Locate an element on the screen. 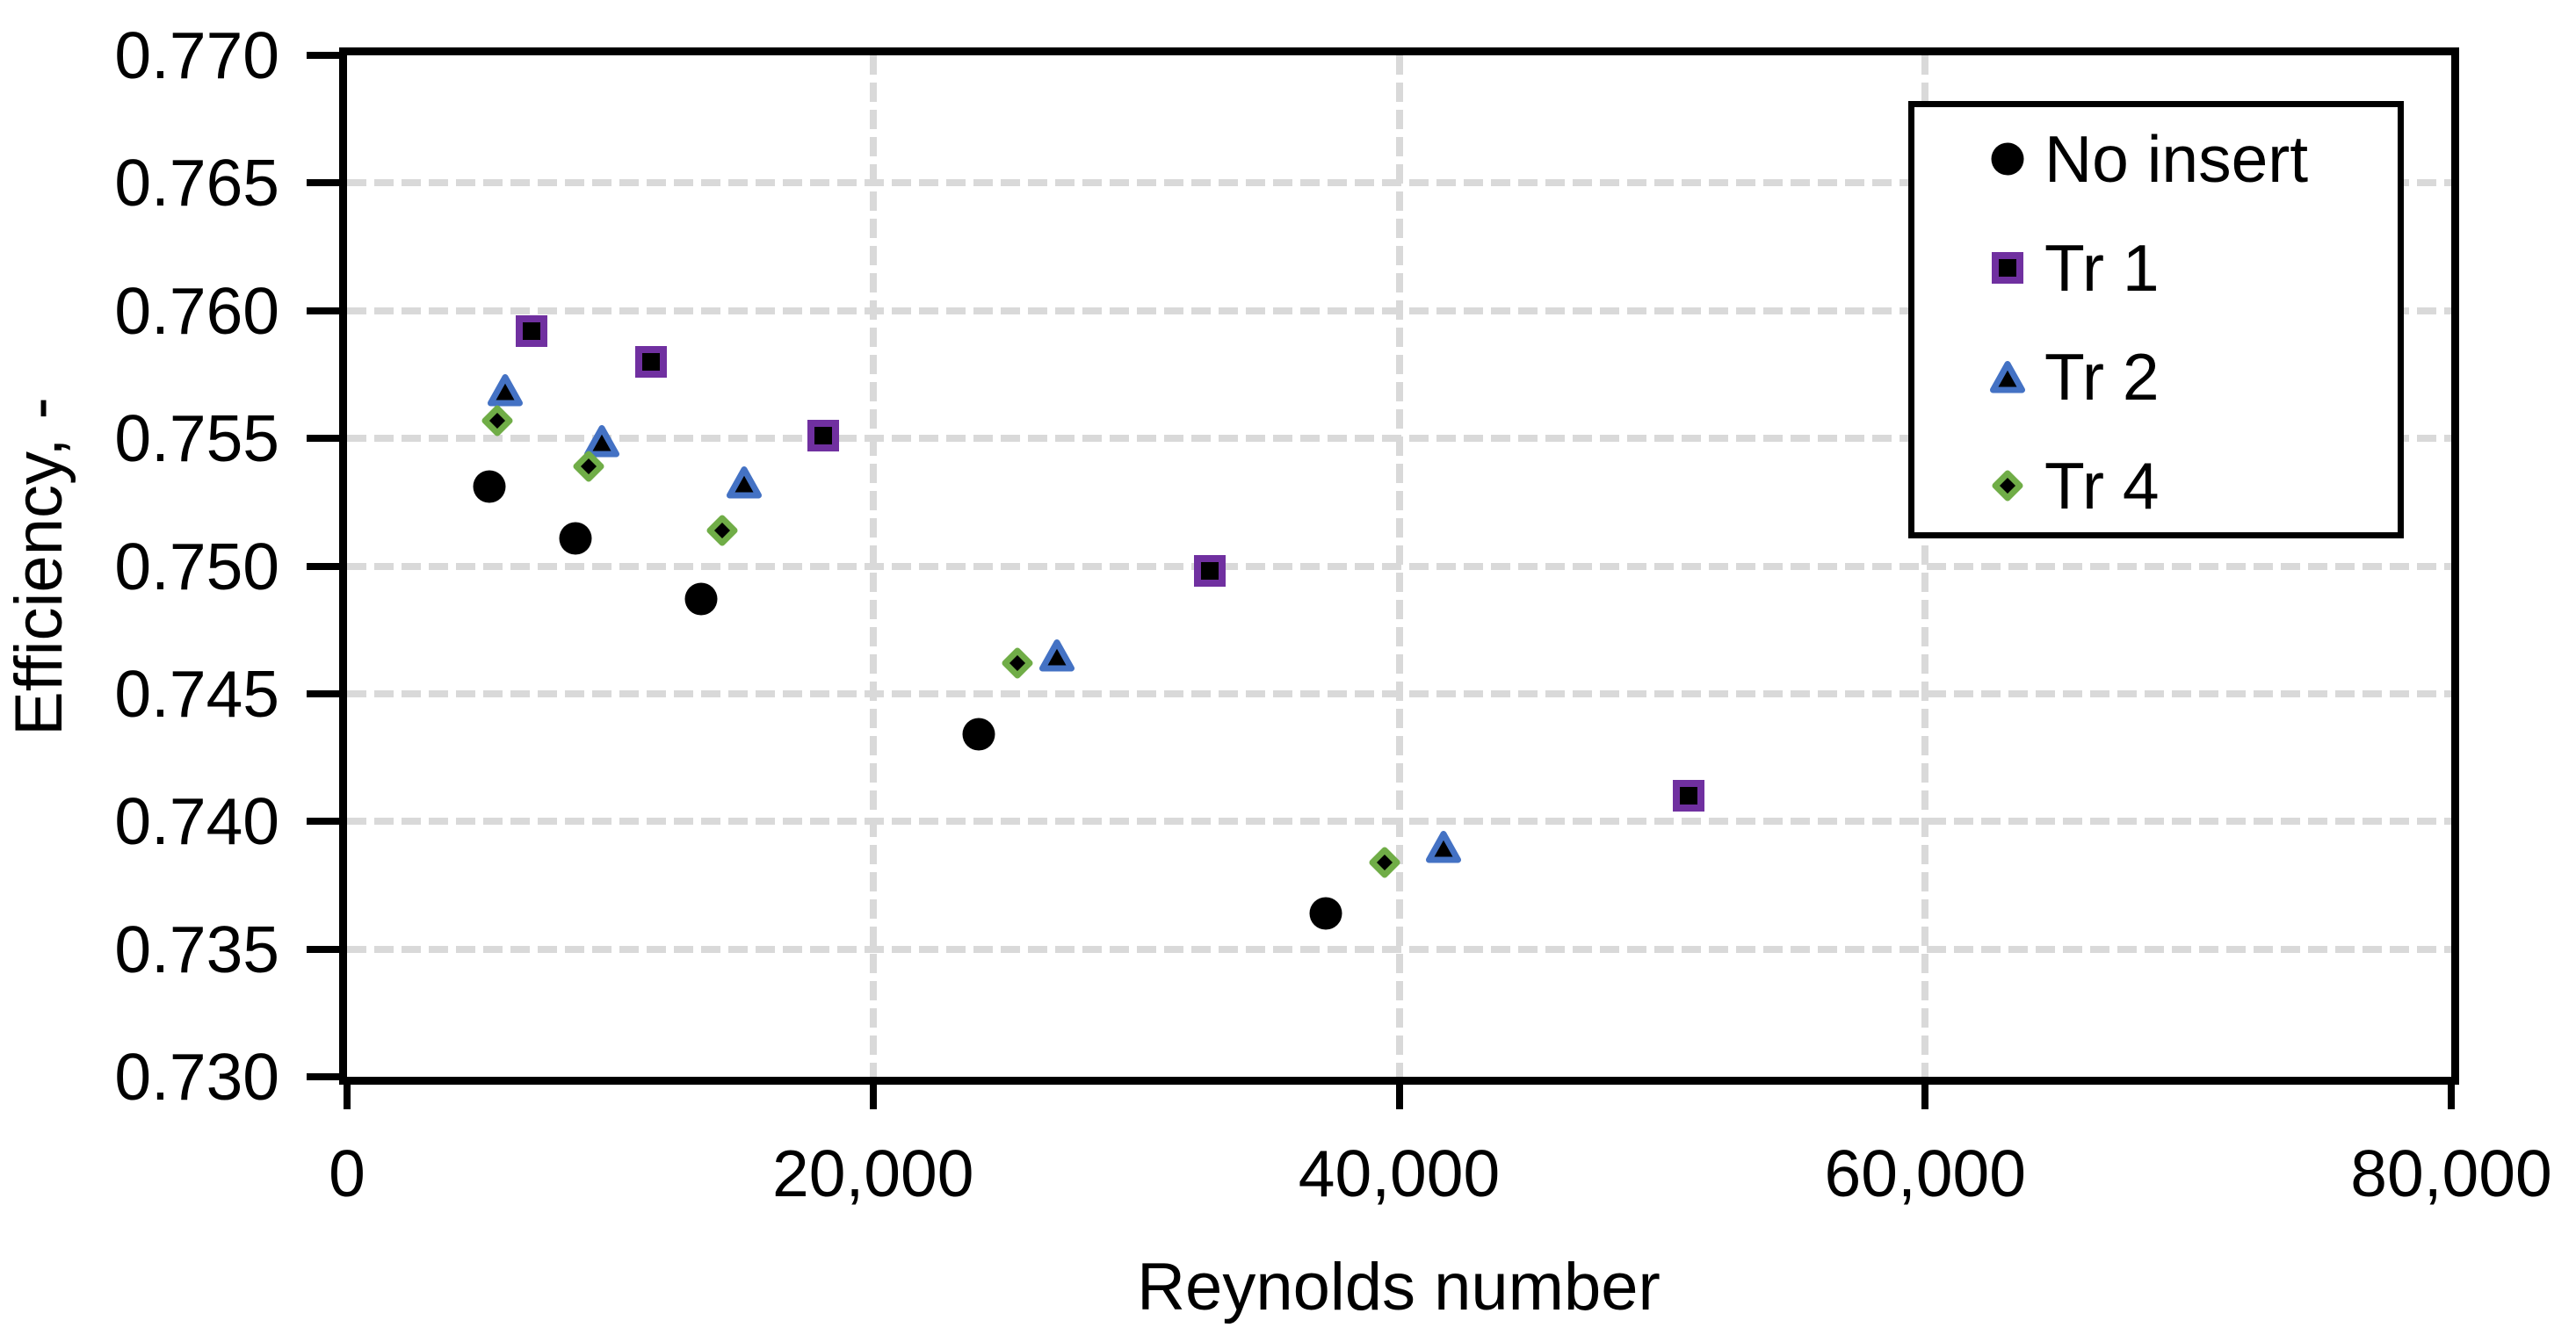 Image resolution: width=2576 pixels, height=1335 pixels. x-tick-label-0: 0 is located at coordinates (347, 1173).